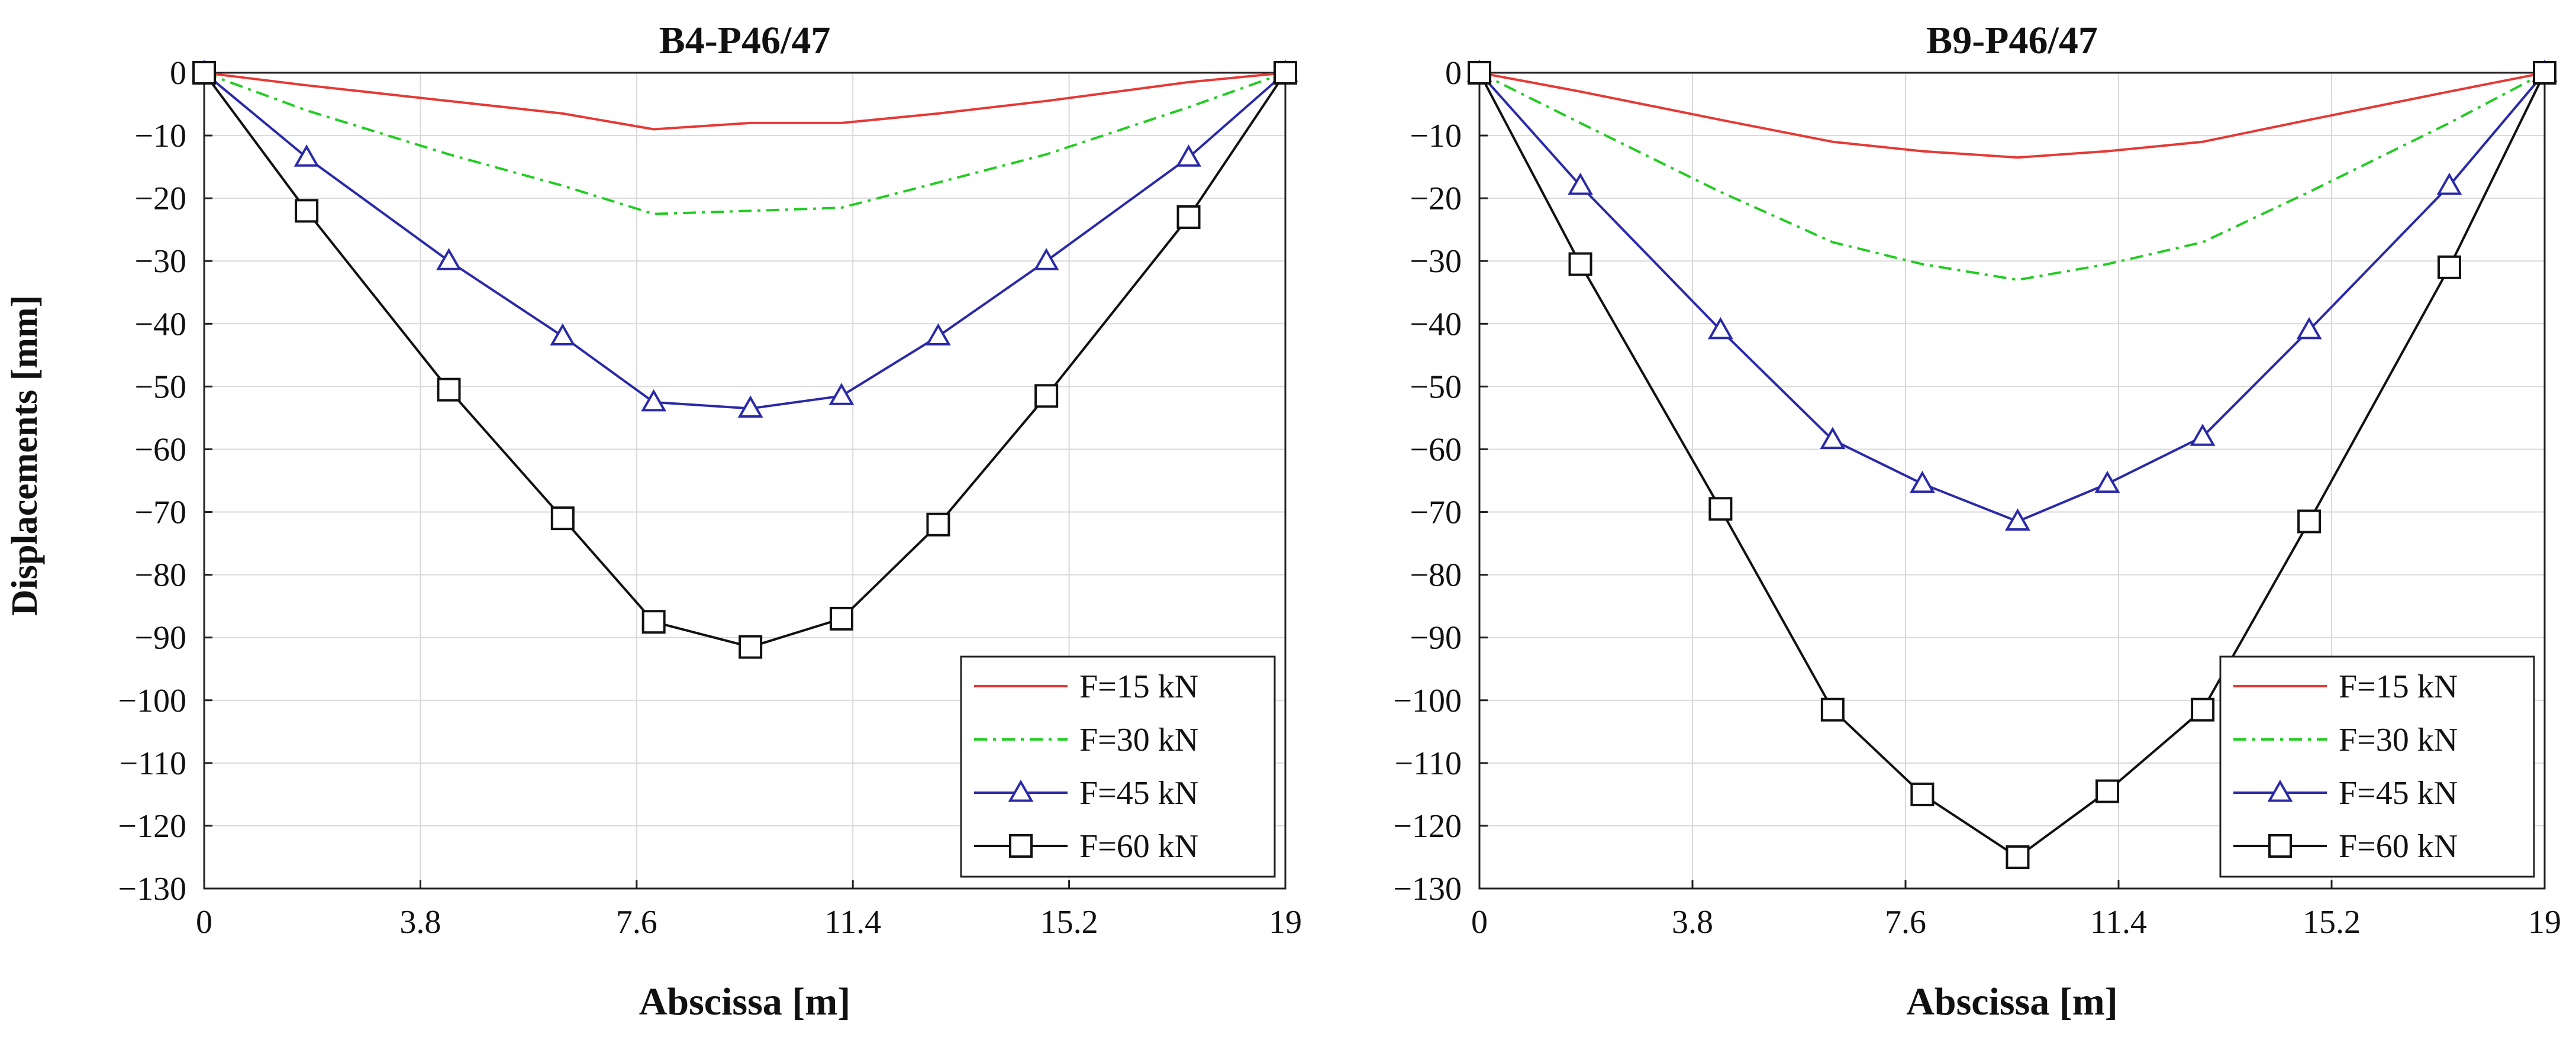  Describe the element at coordinates (160, 513) in the screenshot. I see `y-tick-label: −70` at that location.